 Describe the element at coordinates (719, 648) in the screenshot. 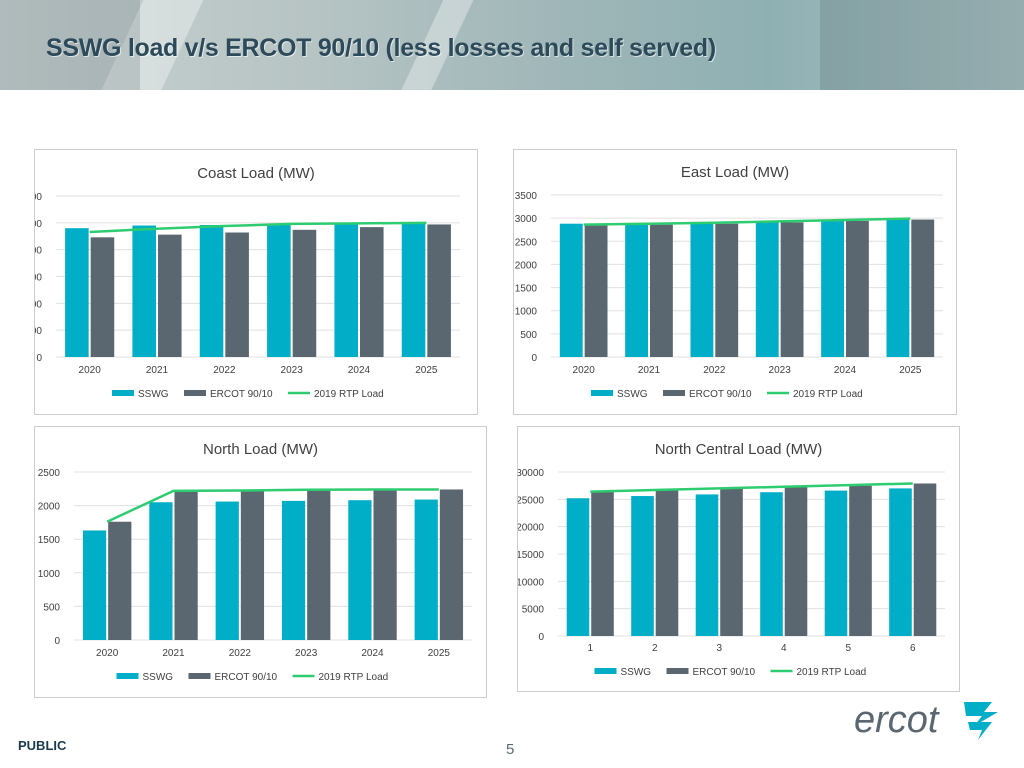

I see `x-tick-label: 3` at that location.